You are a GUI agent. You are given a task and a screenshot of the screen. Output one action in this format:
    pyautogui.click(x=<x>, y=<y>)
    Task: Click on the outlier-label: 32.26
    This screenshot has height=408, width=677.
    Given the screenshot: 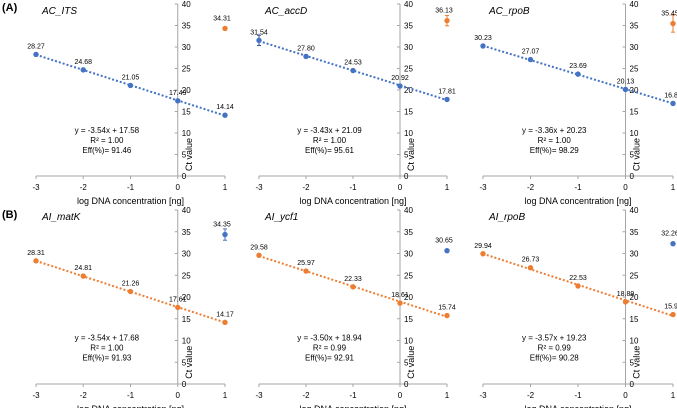 What is the action you would take?
    pyautogui.click(x=669, y=234)
    